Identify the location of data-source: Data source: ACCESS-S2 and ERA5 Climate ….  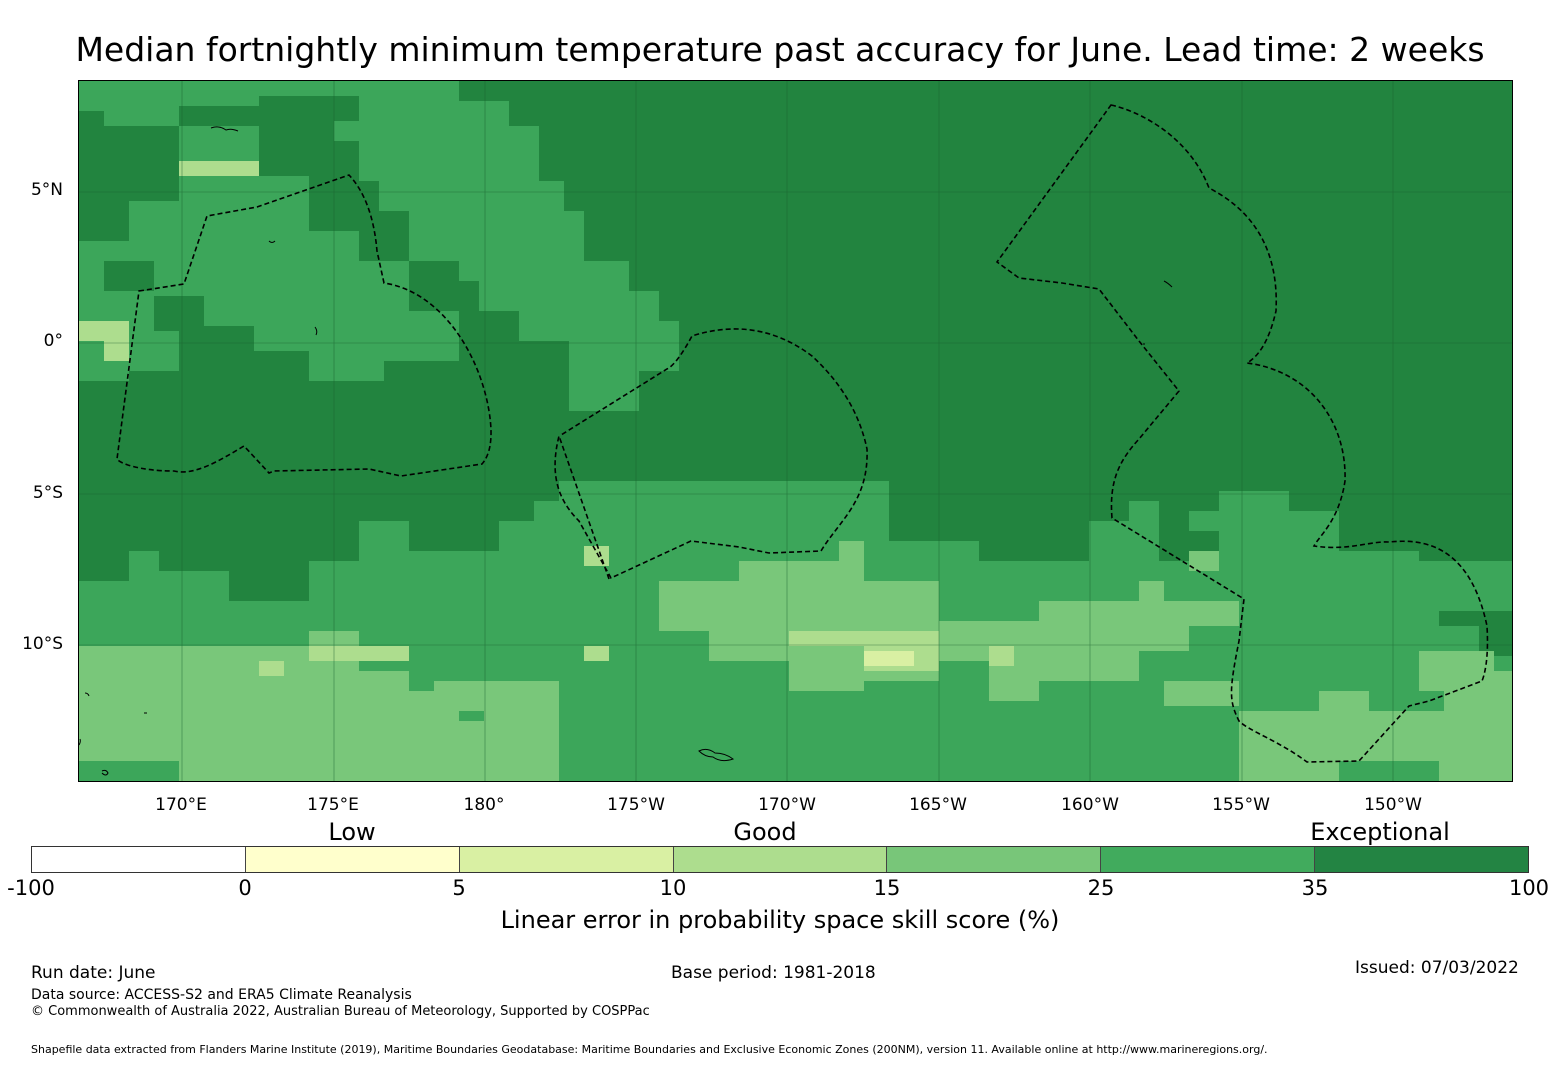
(221, 995).